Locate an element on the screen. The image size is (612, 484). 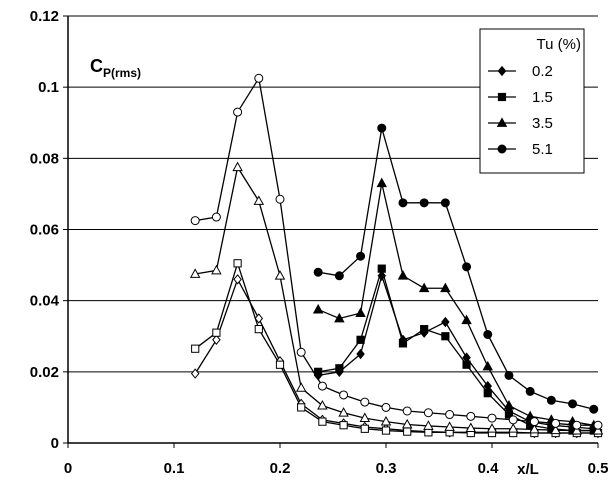
x-axis-label: x/L is located at coordinates (528, 469).